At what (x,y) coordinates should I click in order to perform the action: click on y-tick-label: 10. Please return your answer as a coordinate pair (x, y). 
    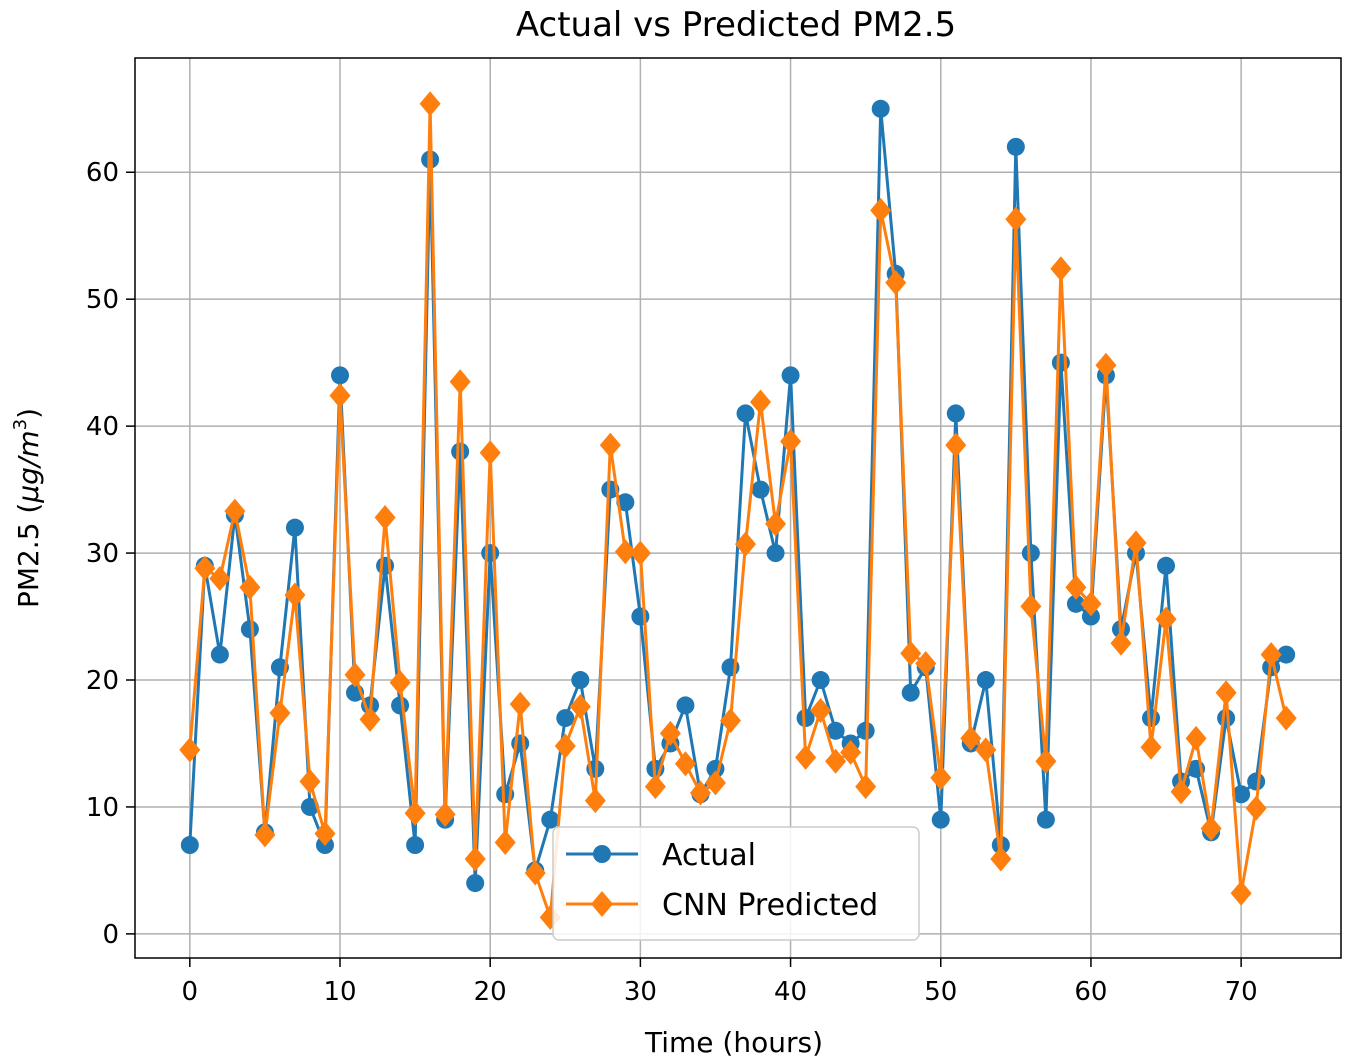
    Looking at the image, I should click on (102, 808).